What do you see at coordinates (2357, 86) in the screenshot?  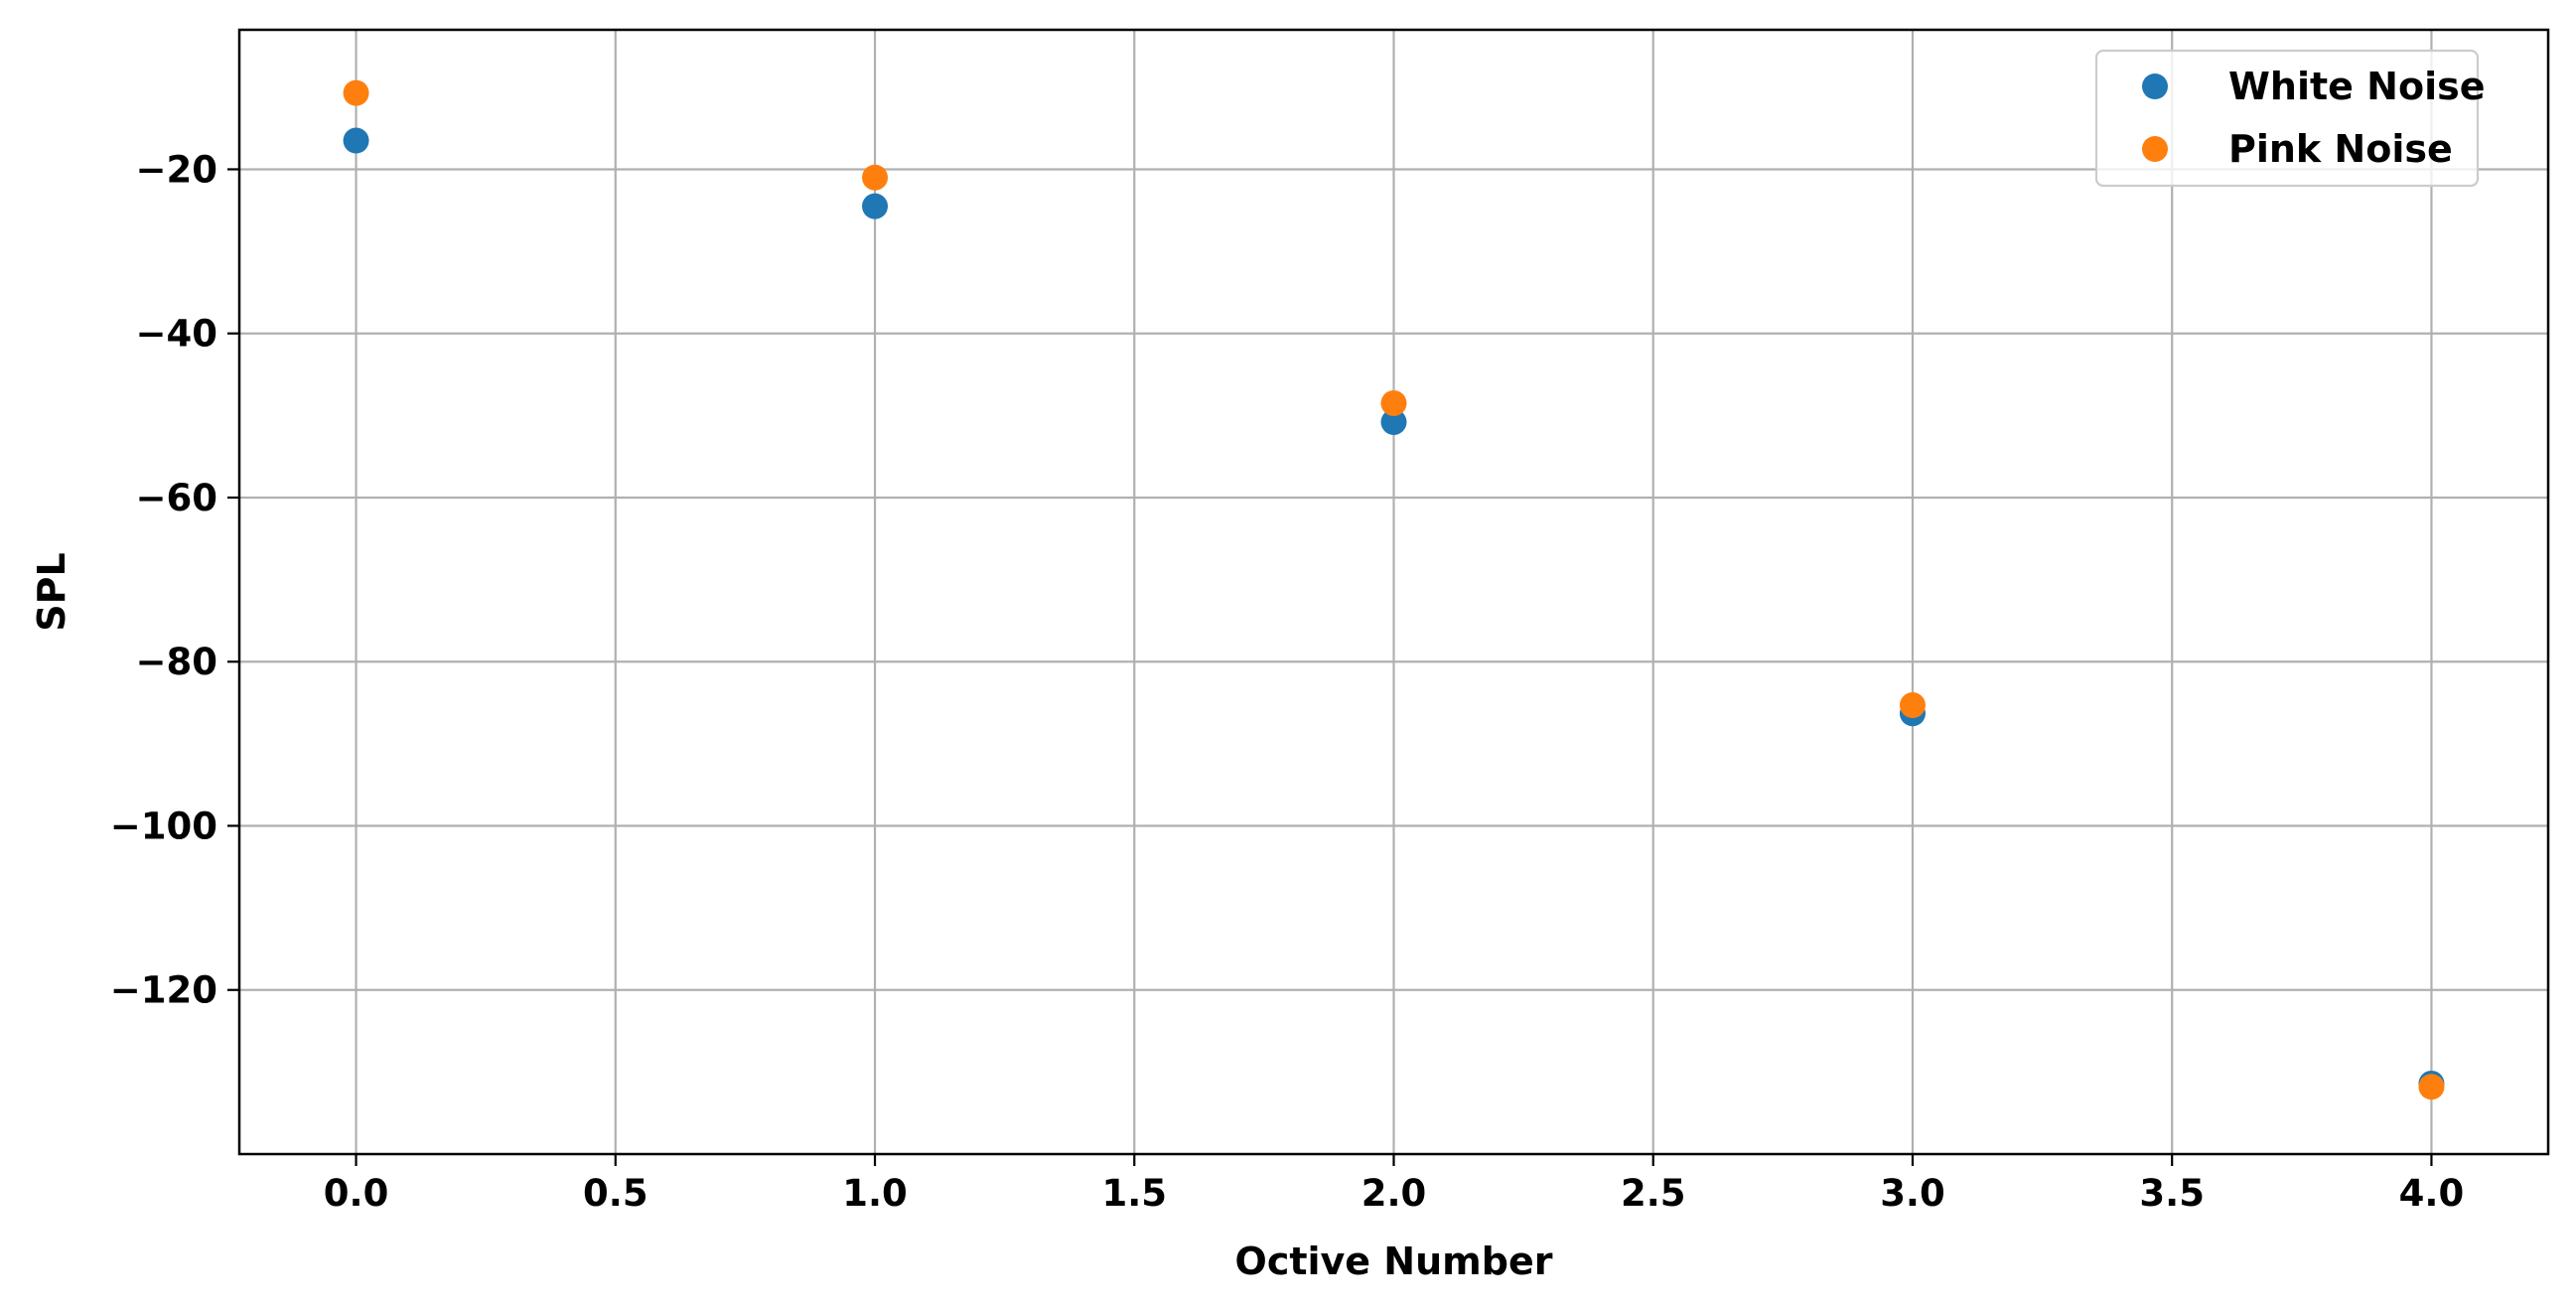 I see `legend-label: White Noise` at bounding box center [2357, 86].